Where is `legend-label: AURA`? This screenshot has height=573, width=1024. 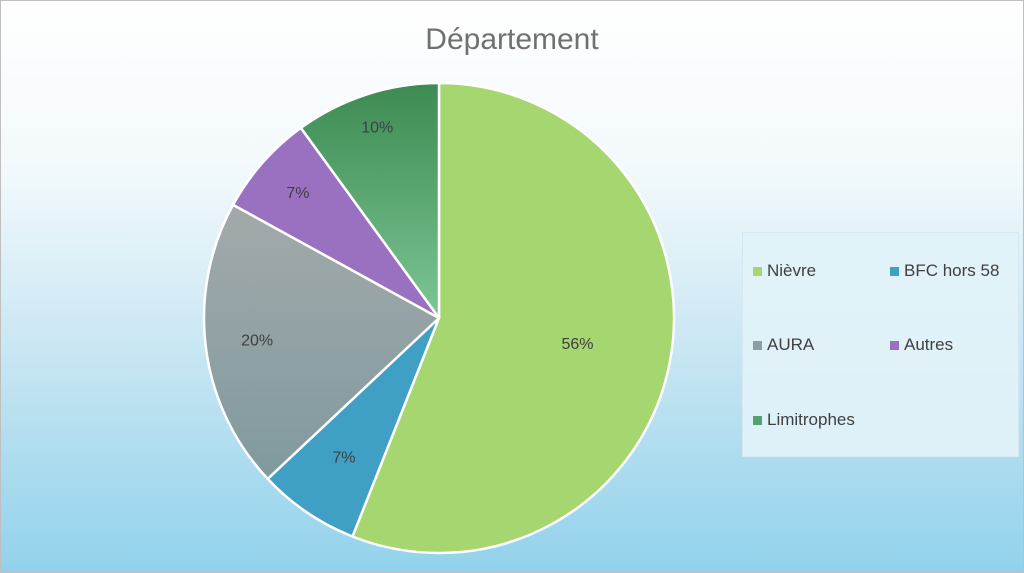 legend-label: AURA is located at coordinates (791, 344).